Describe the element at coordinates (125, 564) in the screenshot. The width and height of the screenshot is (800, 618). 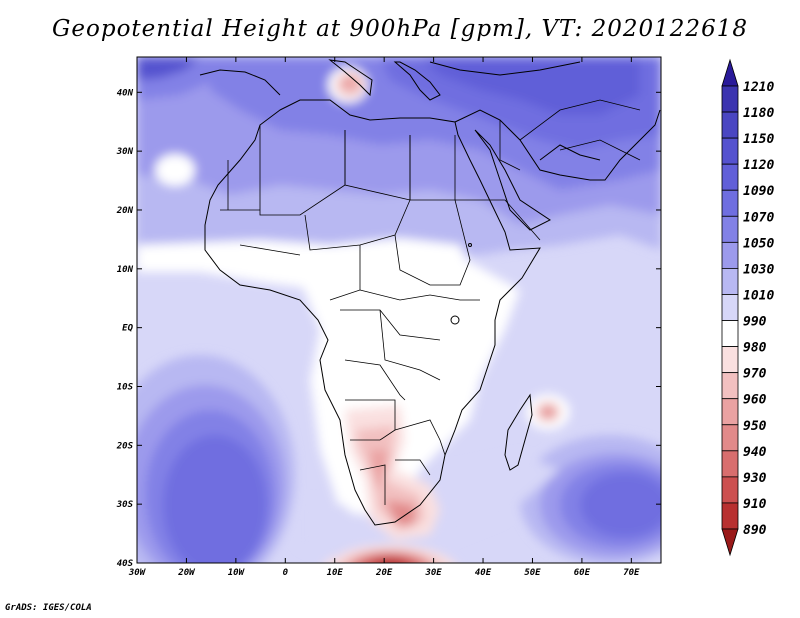
I see `lat-tick-label: 40S` at that location.